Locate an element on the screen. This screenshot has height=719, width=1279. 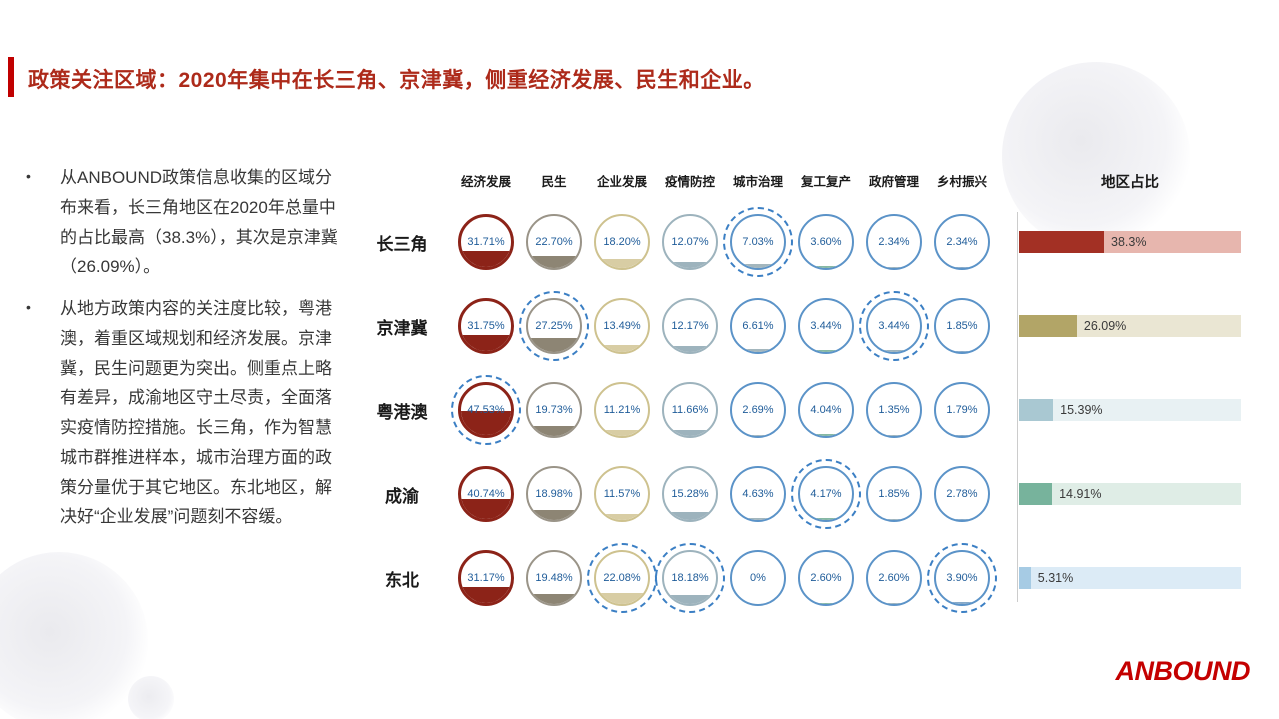
cell-percentage: 19.48% is located at coordinates (554, 578).